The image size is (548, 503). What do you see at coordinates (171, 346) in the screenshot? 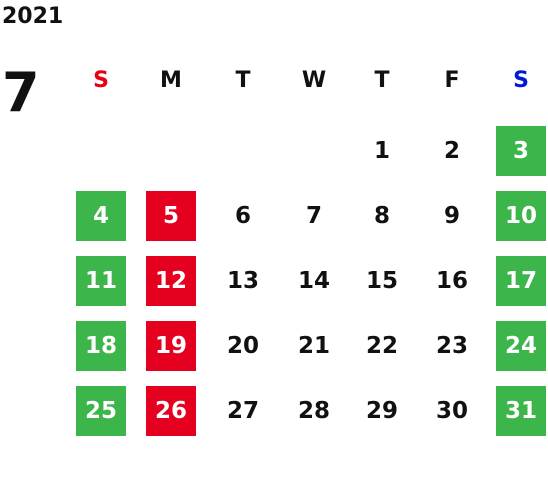
I see `day-cell: 19` at bounding box center [171, 346].